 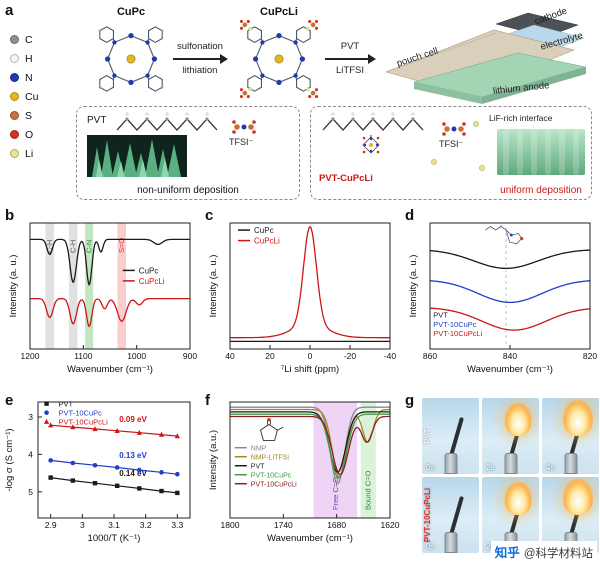 I want to click on cupcli-structure, so click(x=279, y=59).